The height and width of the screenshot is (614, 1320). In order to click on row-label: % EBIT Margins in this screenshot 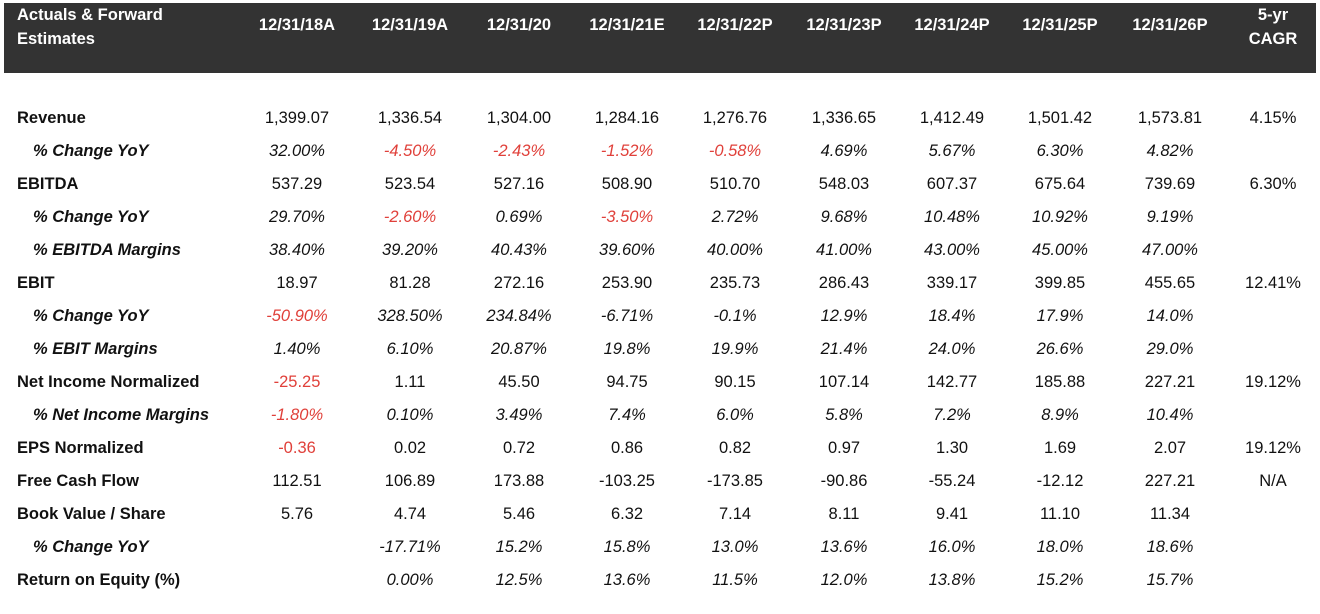, I will do `click(95, 349)`.